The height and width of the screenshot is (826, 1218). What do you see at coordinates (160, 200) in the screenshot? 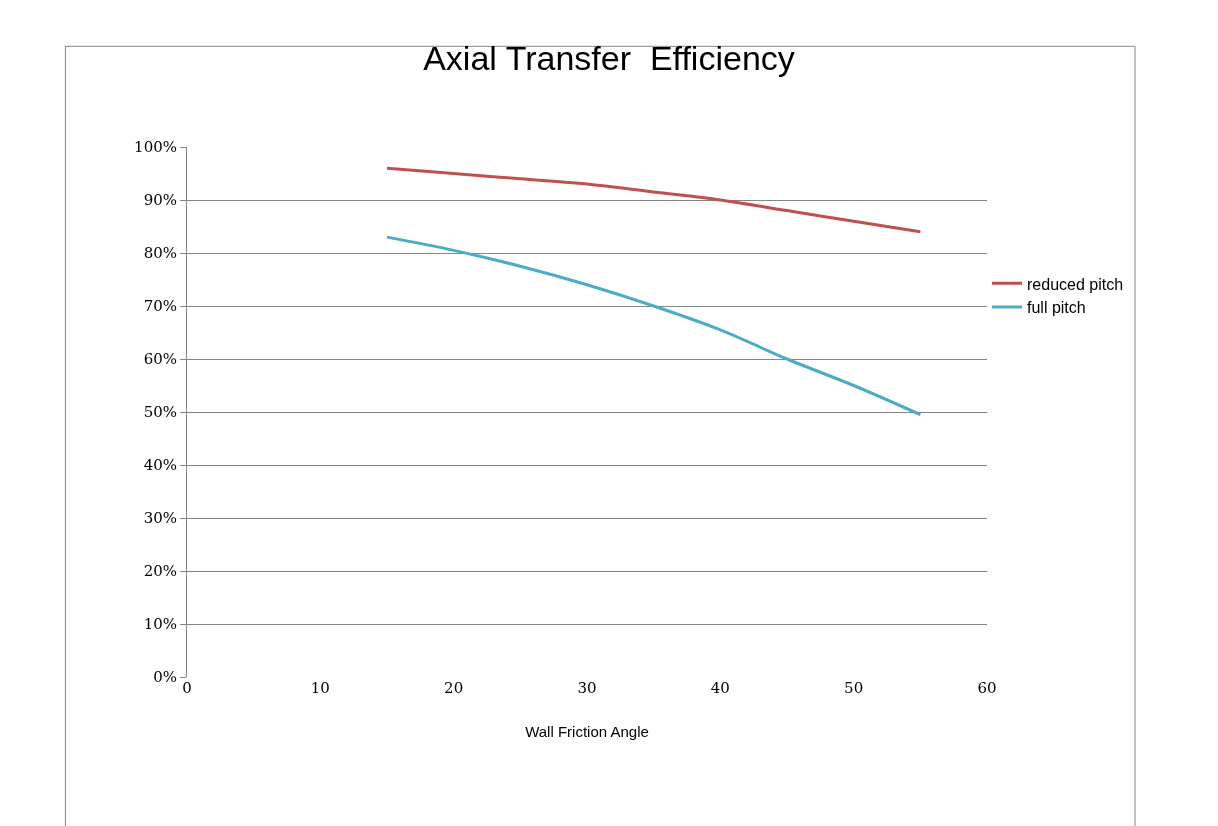
I see `y-tick-label: 90%` at bounding box center [160, 200].